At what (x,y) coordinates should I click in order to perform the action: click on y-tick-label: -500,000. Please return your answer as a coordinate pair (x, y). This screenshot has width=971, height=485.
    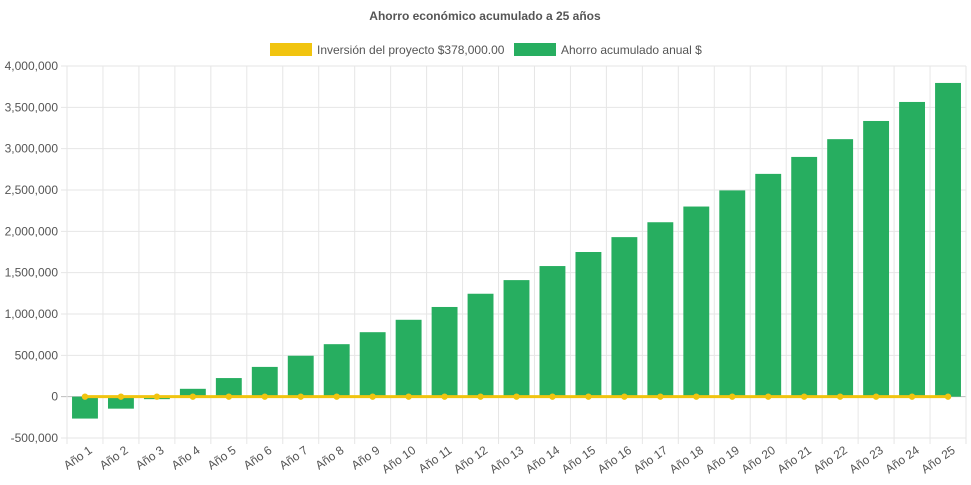
    Looking at the image, I should click on (35, 438).